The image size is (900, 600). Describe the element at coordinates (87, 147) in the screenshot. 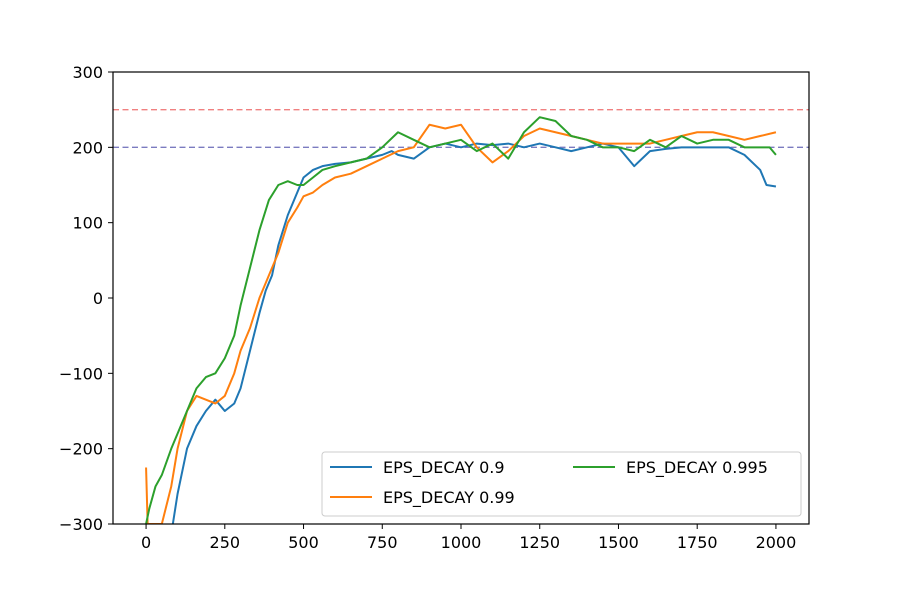

I see `y-tick-label: 200` at that location.